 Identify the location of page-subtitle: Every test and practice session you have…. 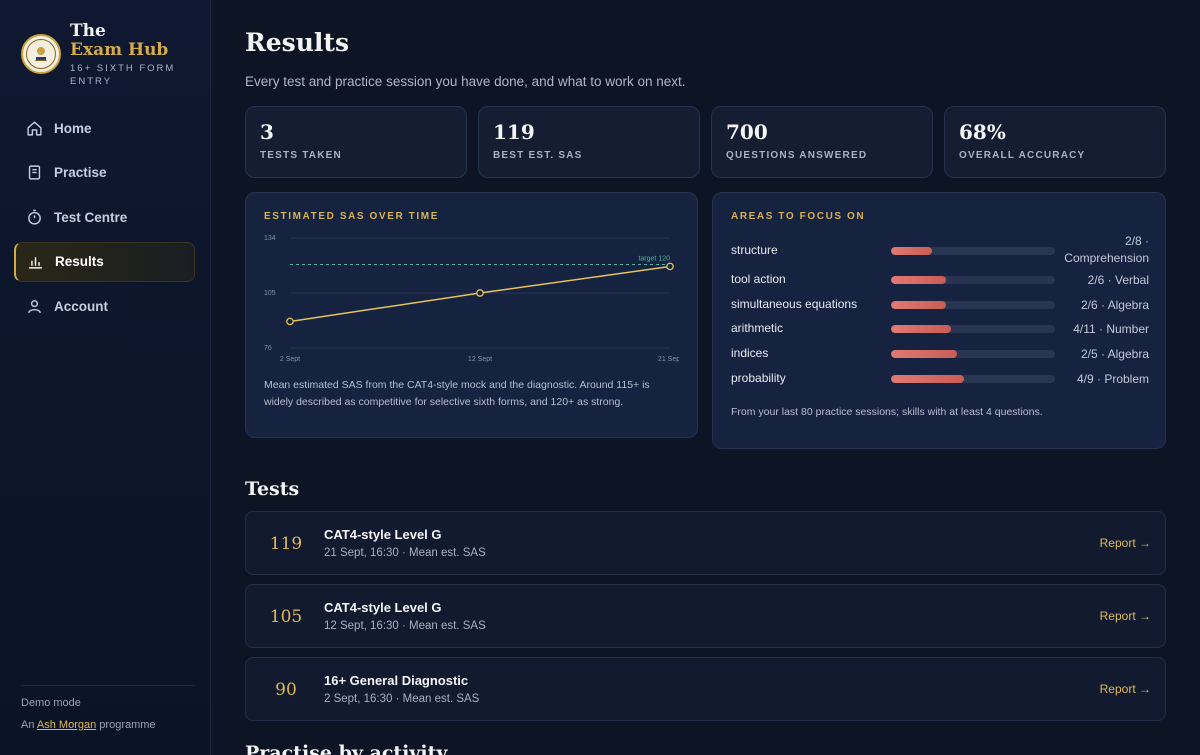
(465, 81).